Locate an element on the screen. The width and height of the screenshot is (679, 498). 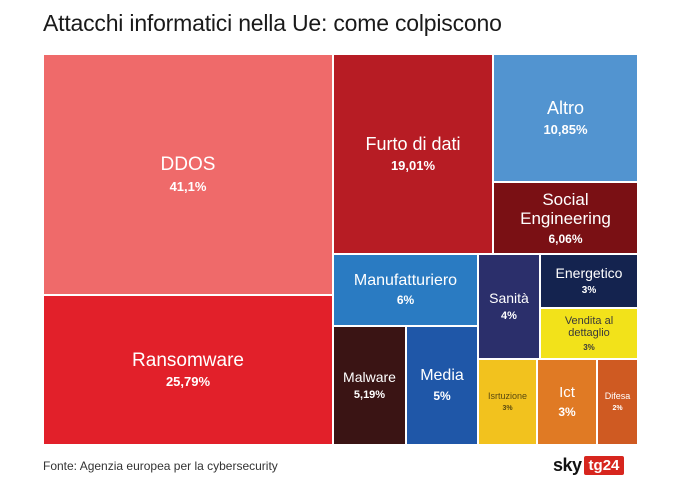
tile-value: 4% is located at coordinates (509, 316).